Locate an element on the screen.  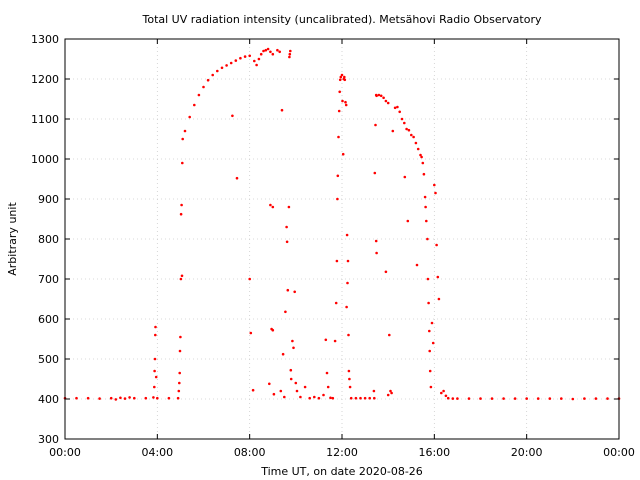
y-tick-label: 800 is located at coordinates (48, 239).